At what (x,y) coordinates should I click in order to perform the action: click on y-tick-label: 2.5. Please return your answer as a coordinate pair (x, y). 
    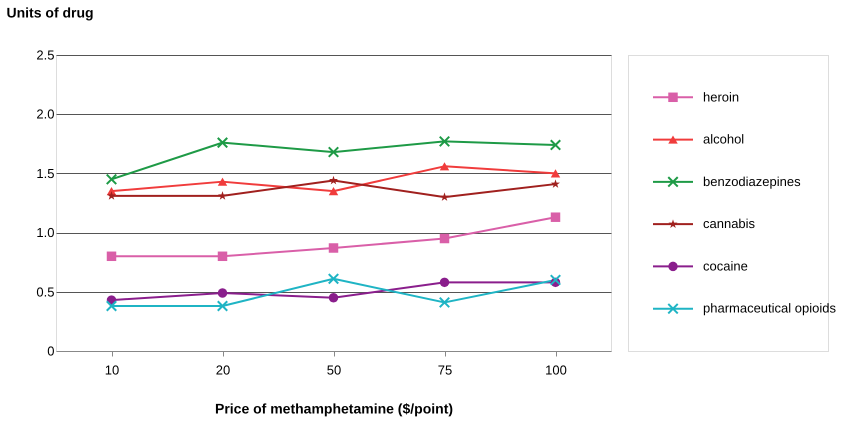
    Looking at the image, I should click on (45, 55).